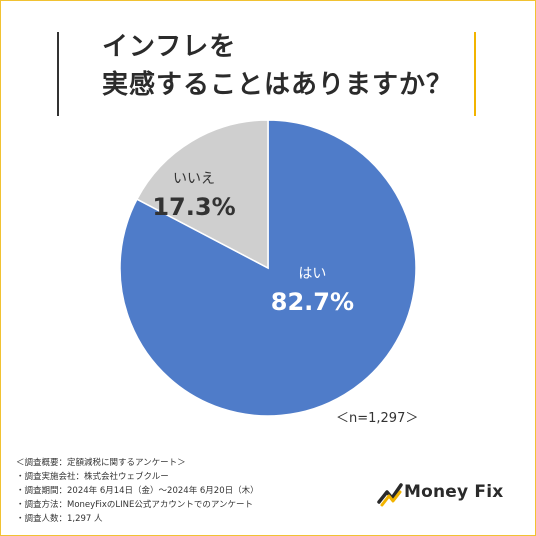 The height and width of the screenshot is (536, 536). I want to click on chart-title: インフレを 実感することはありますか？, so click(282, 66).